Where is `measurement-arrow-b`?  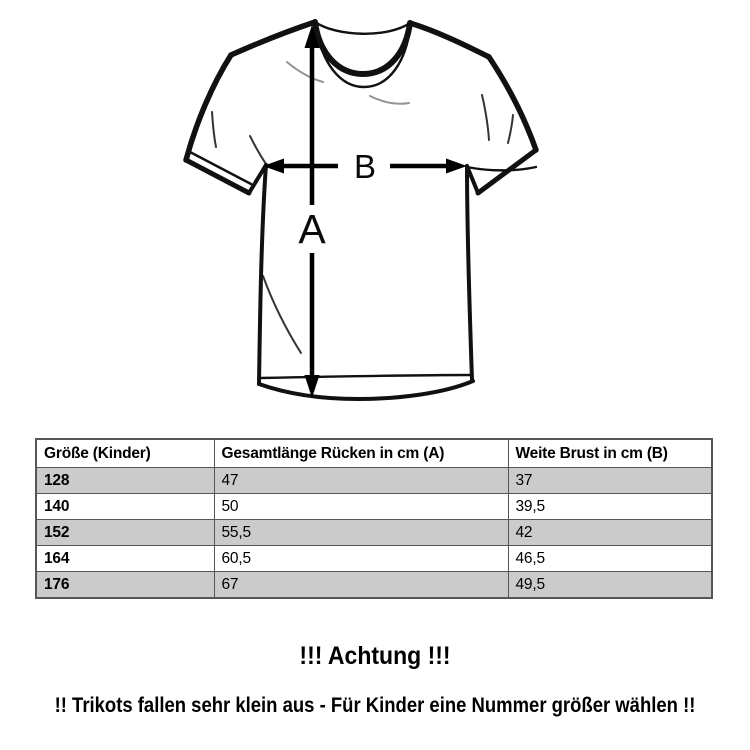
measurement-arrow-b is located at coordinates (365, 166).